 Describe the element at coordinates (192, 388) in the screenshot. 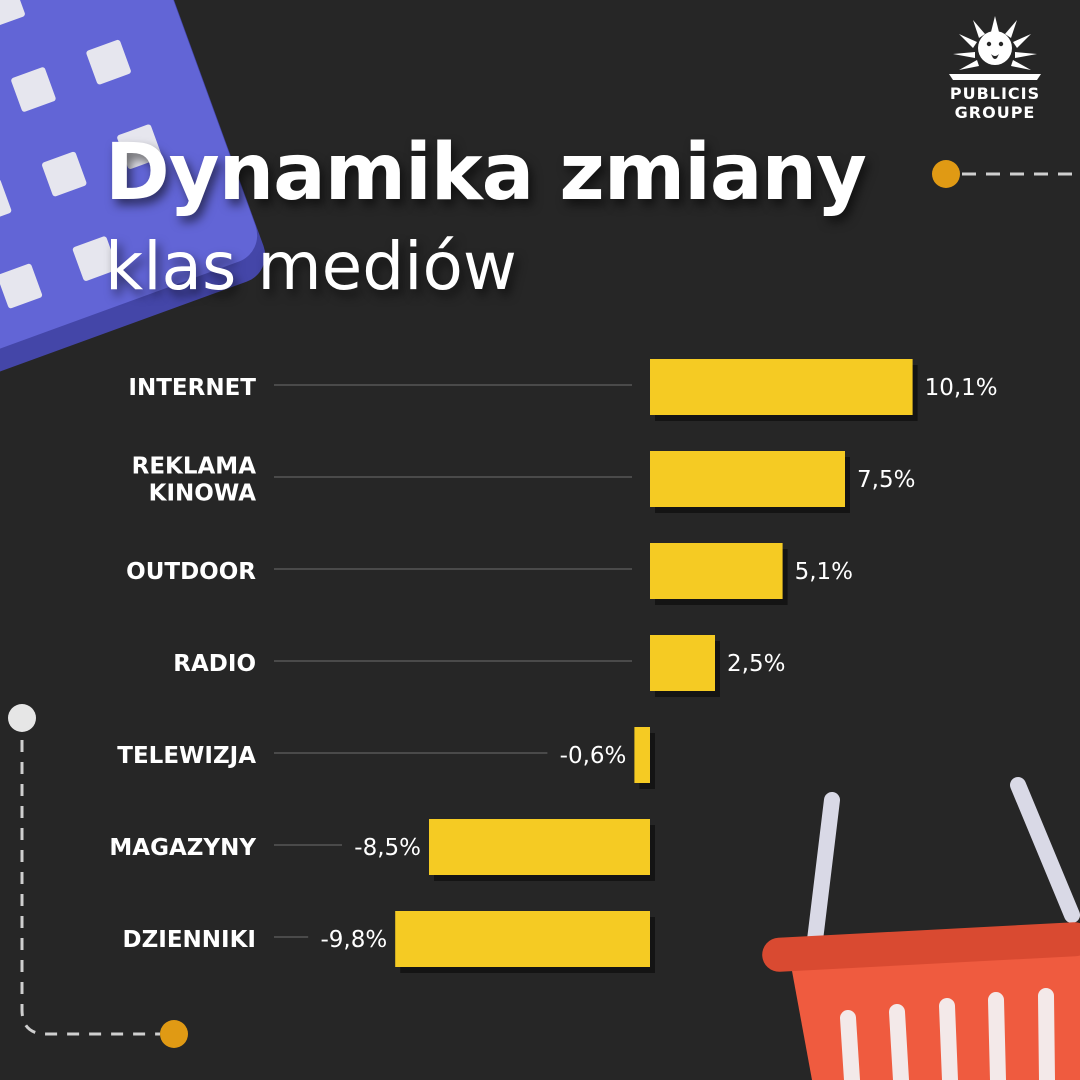

I see `category-label: INTERNET` at that location.